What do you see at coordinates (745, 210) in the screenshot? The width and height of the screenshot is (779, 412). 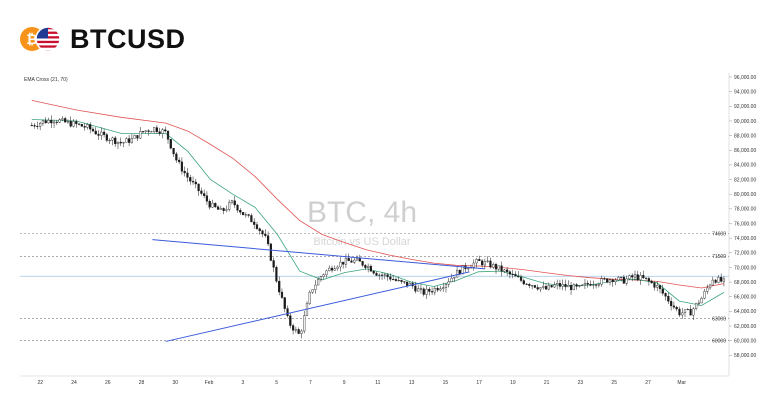 I see `y-tick-label: 78,000.00` at bounding box center [745, 210].